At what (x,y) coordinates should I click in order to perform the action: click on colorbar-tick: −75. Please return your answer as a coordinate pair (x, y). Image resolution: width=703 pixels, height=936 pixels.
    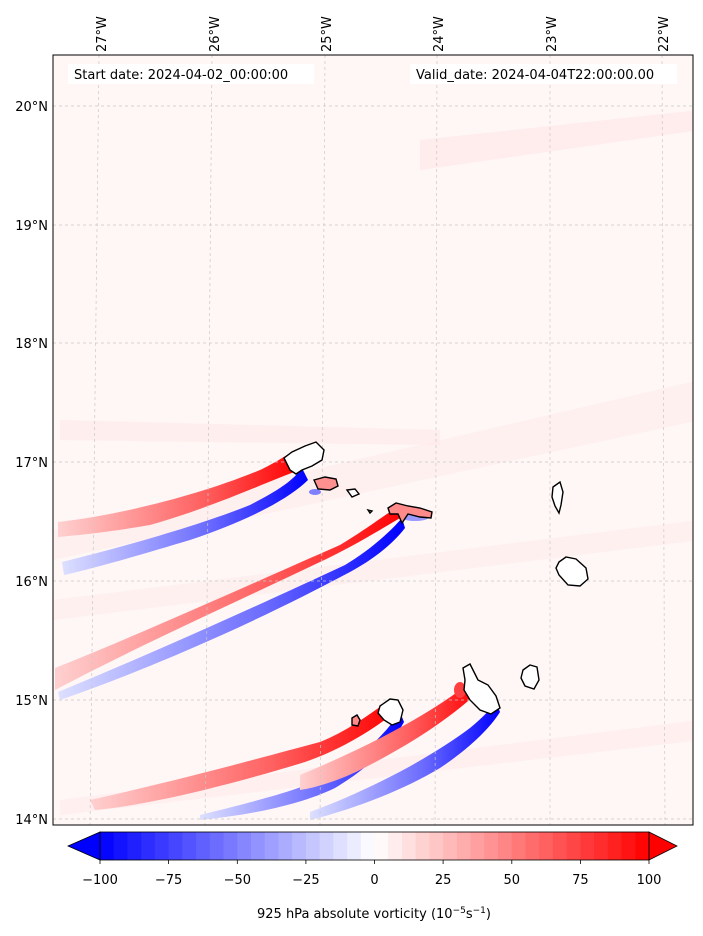
    Looking at the image, I should click on (168, 880).